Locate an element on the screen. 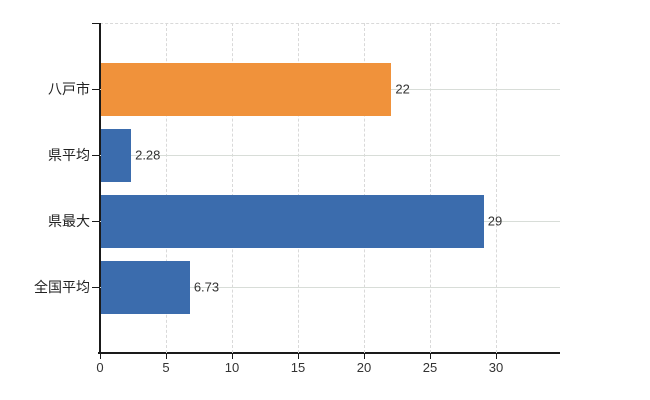  x-tick-label: 30 is located at coordinates (496, 367).